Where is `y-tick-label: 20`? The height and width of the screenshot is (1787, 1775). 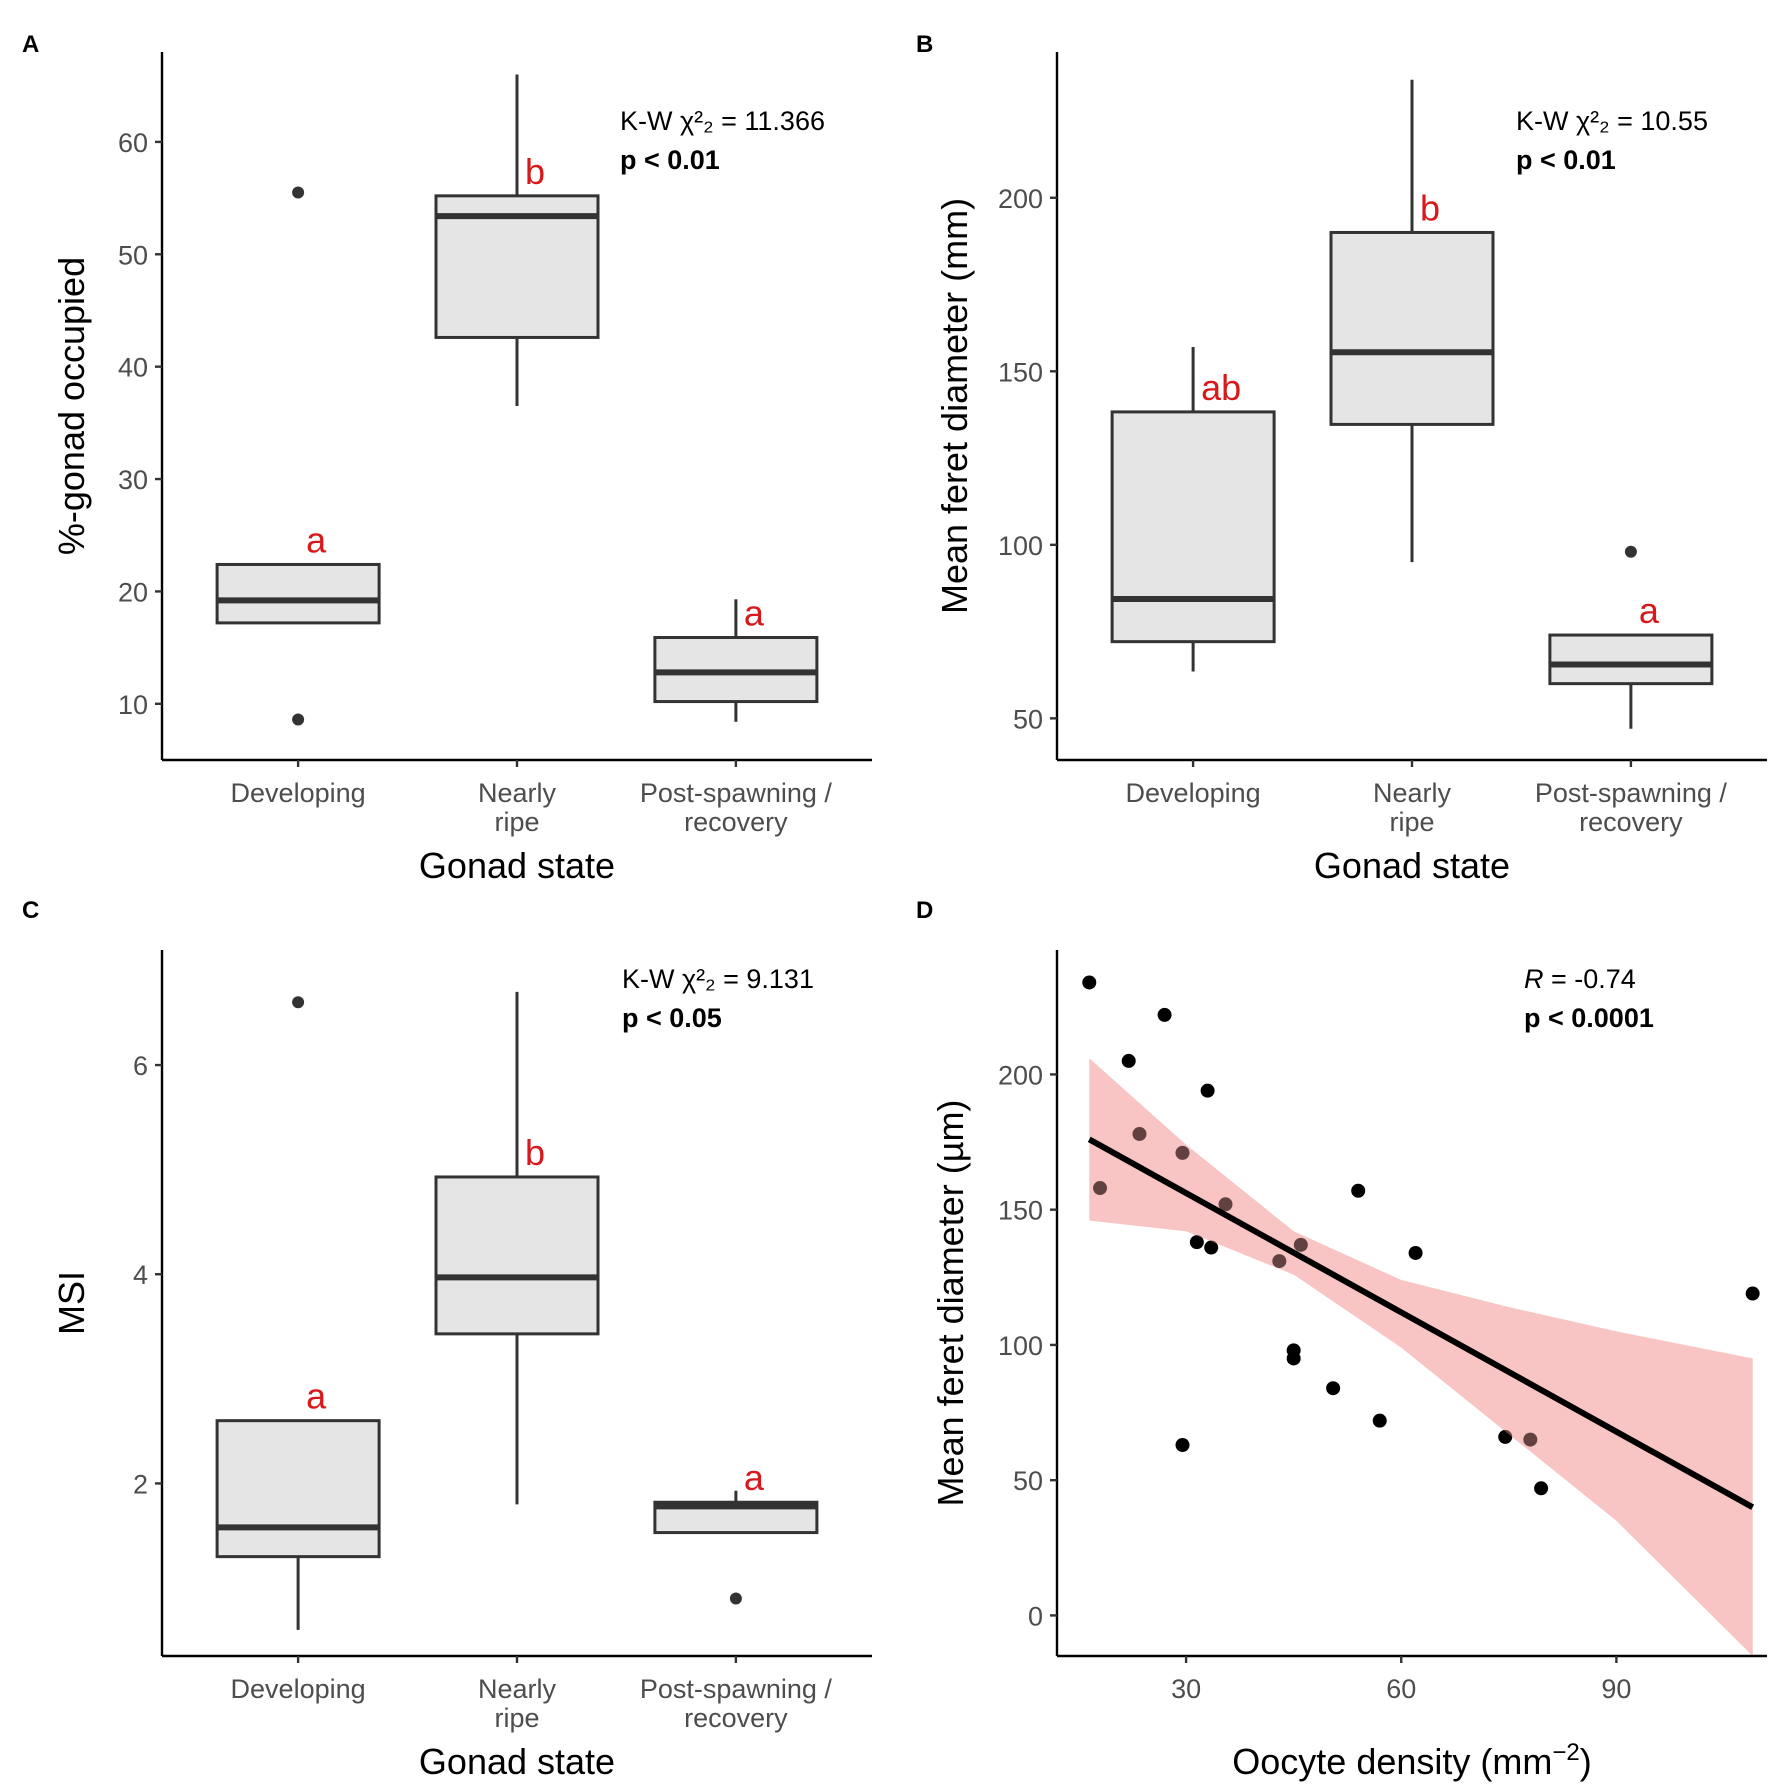
y-tick-label: 20 is located at coordinates (133, 592).